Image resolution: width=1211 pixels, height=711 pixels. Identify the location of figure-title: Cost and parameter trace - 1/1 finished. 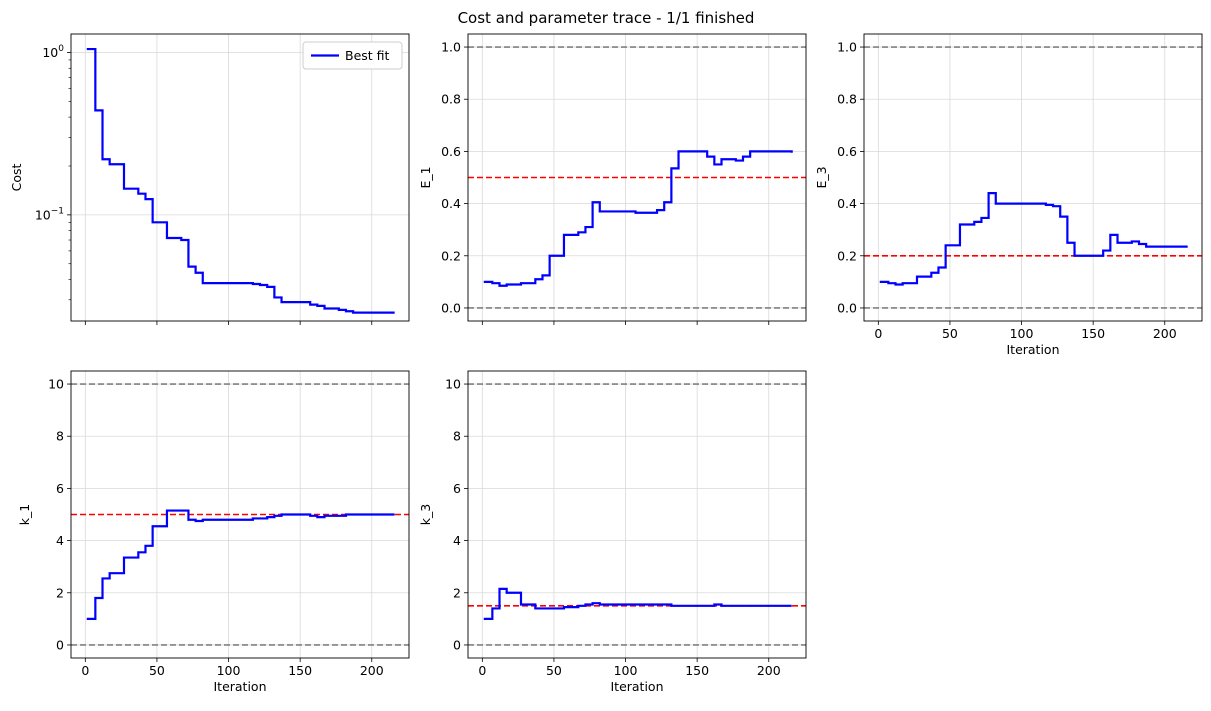
(606, 18).